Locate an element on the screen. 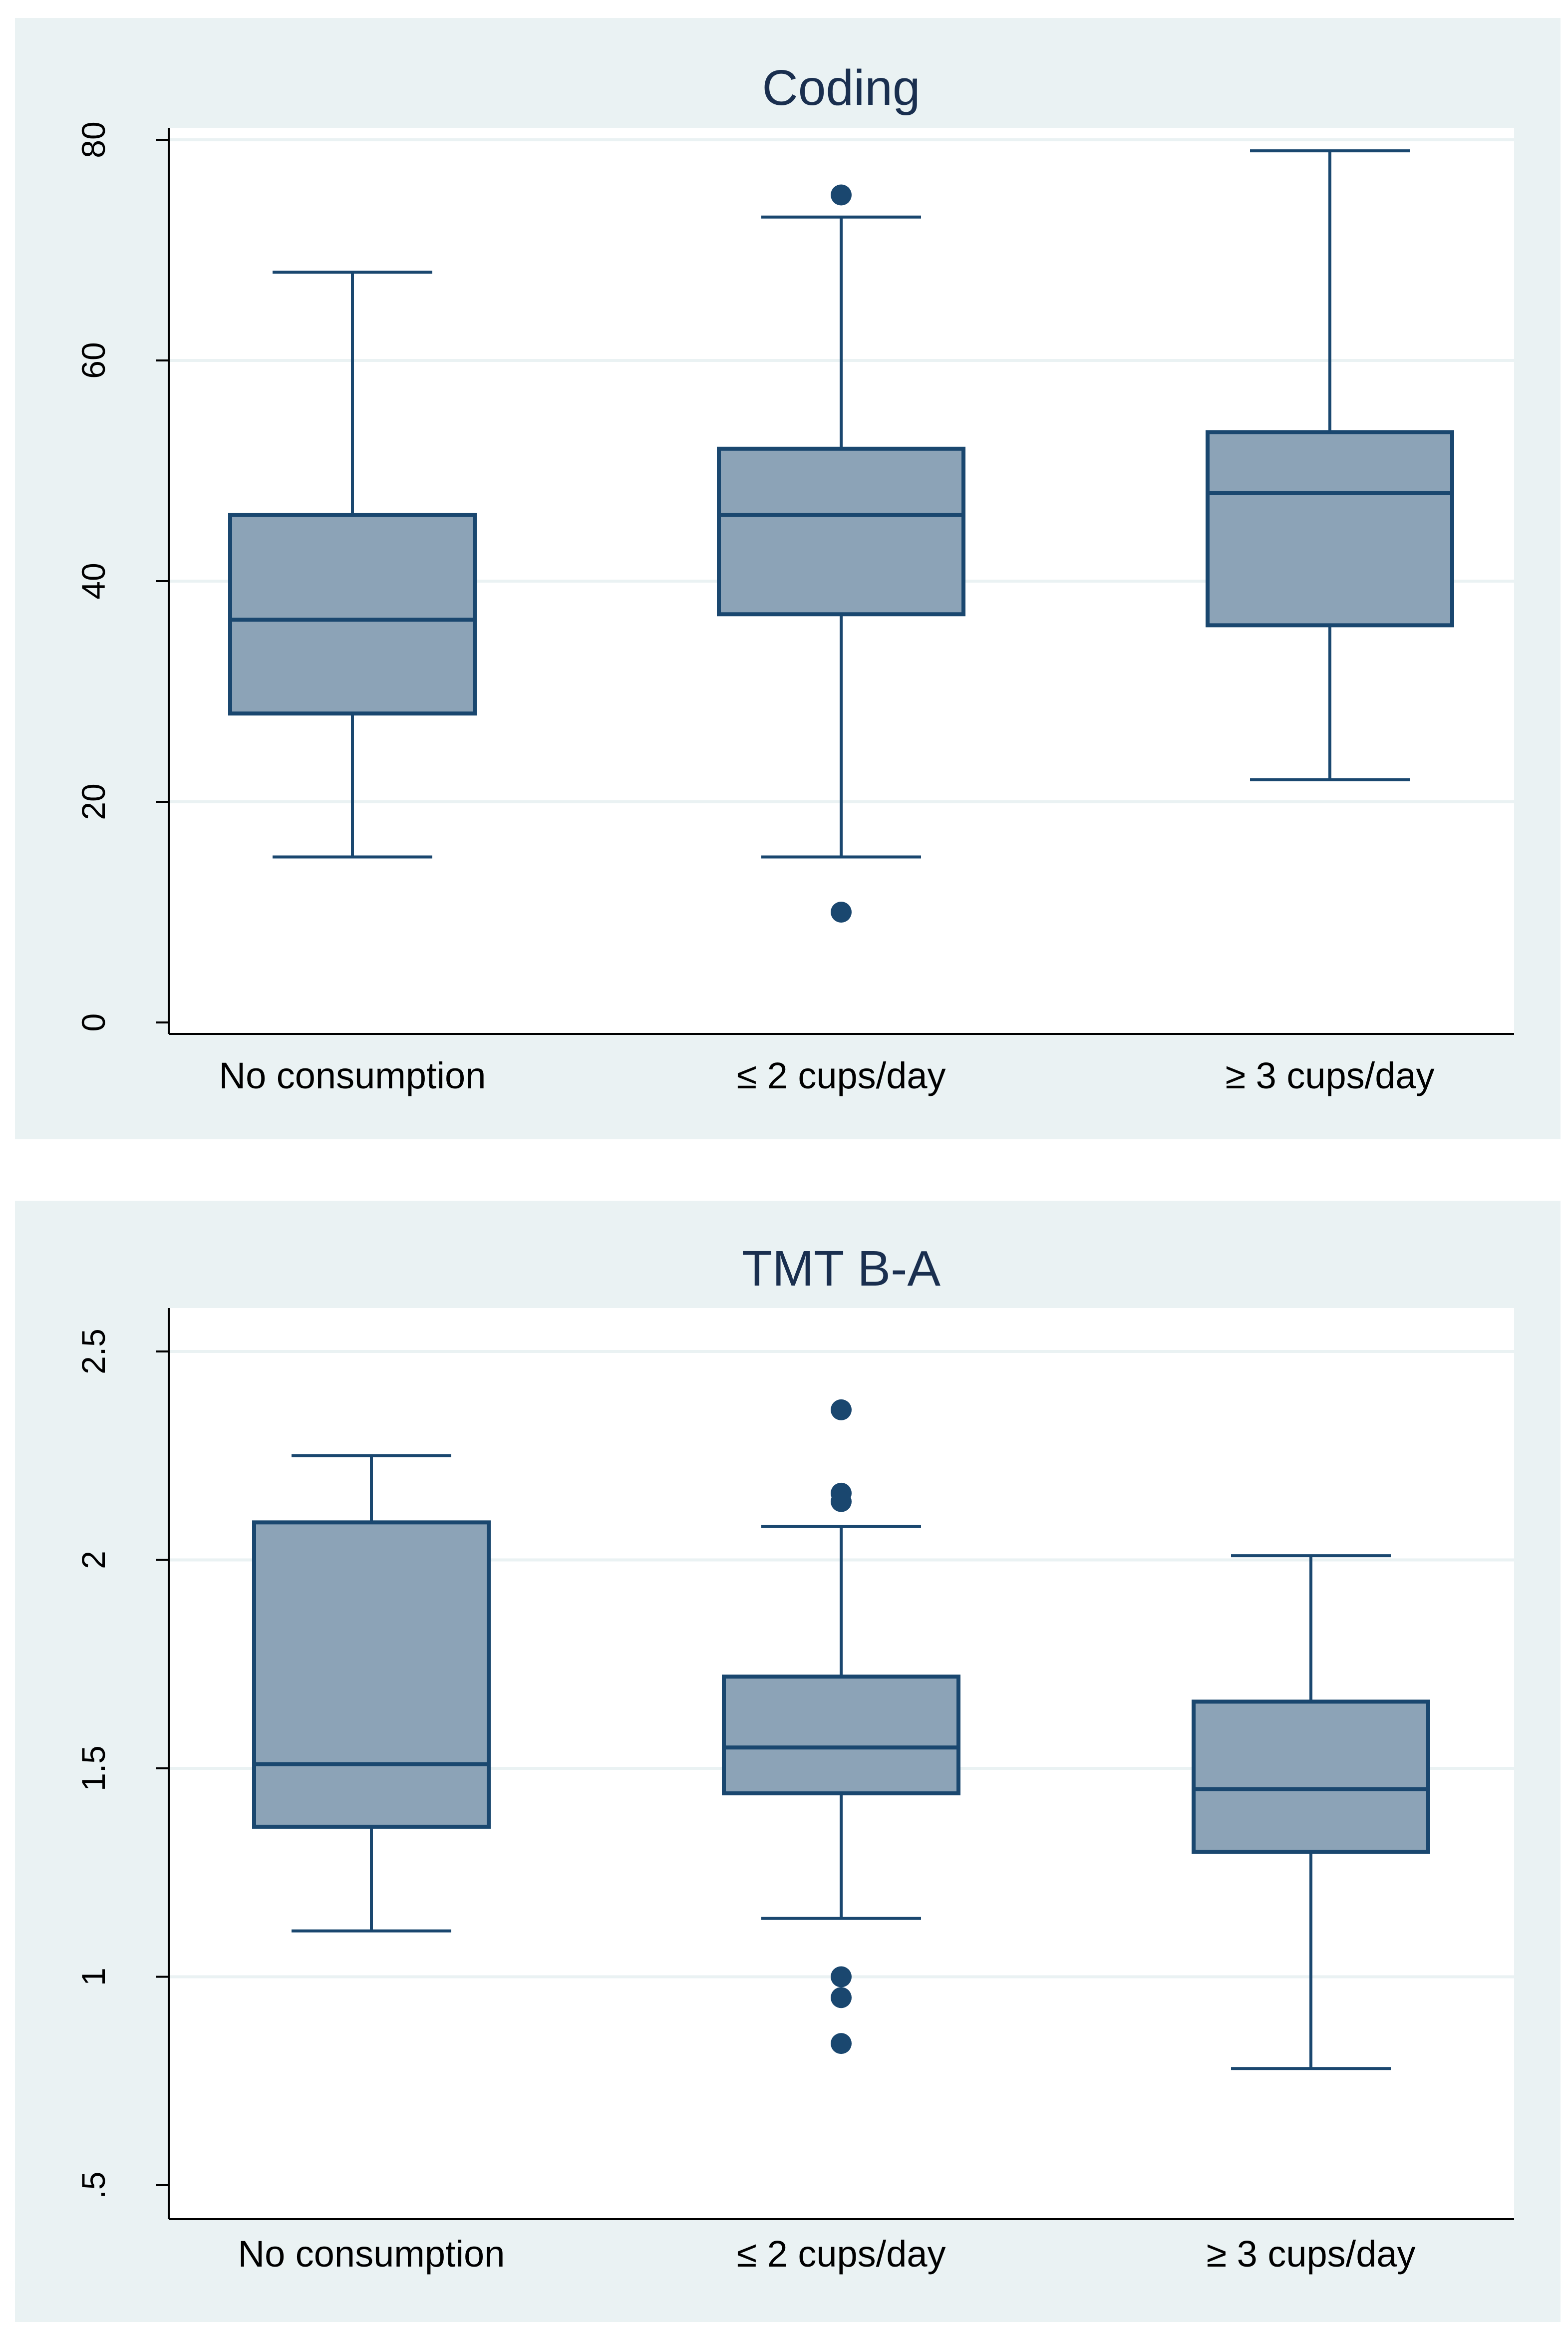  coding-xtick-label-no-consumption: No consumption is located at coordinates (353, 1075).